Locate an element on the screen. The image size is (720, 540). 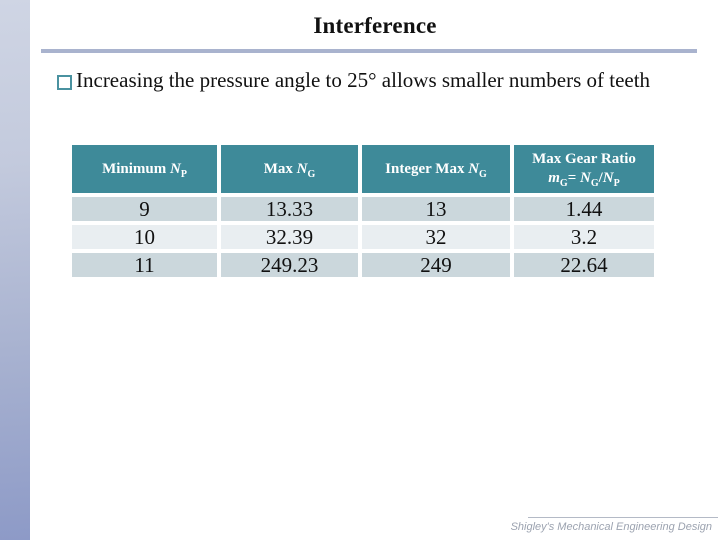
bullet-square-icon is located at coordinates (64, 82).